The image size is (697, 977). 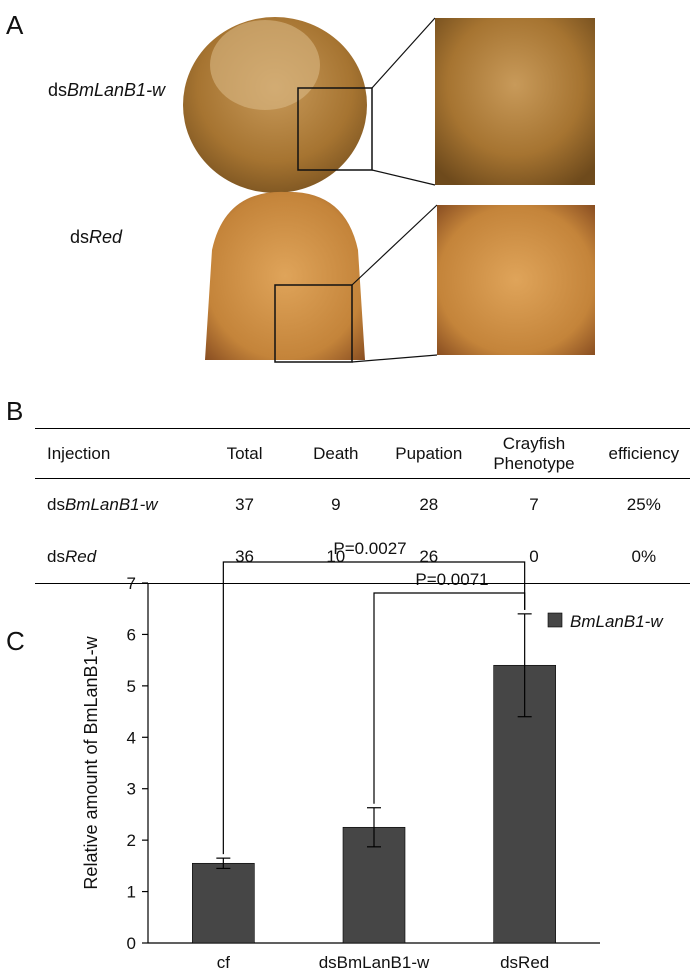 What do you see at coordinates (617, 621) in the screenshot?
I see `legend-label: BmLanB1-w` at bounding box center [617, 621].